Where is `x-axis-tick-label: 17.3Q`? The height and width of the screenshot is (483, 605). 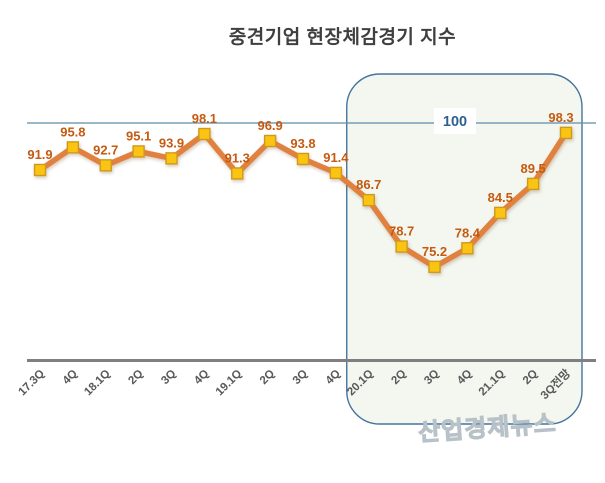
x-axis-tick-label: 17.3Q is located at coordinates (31, 383).